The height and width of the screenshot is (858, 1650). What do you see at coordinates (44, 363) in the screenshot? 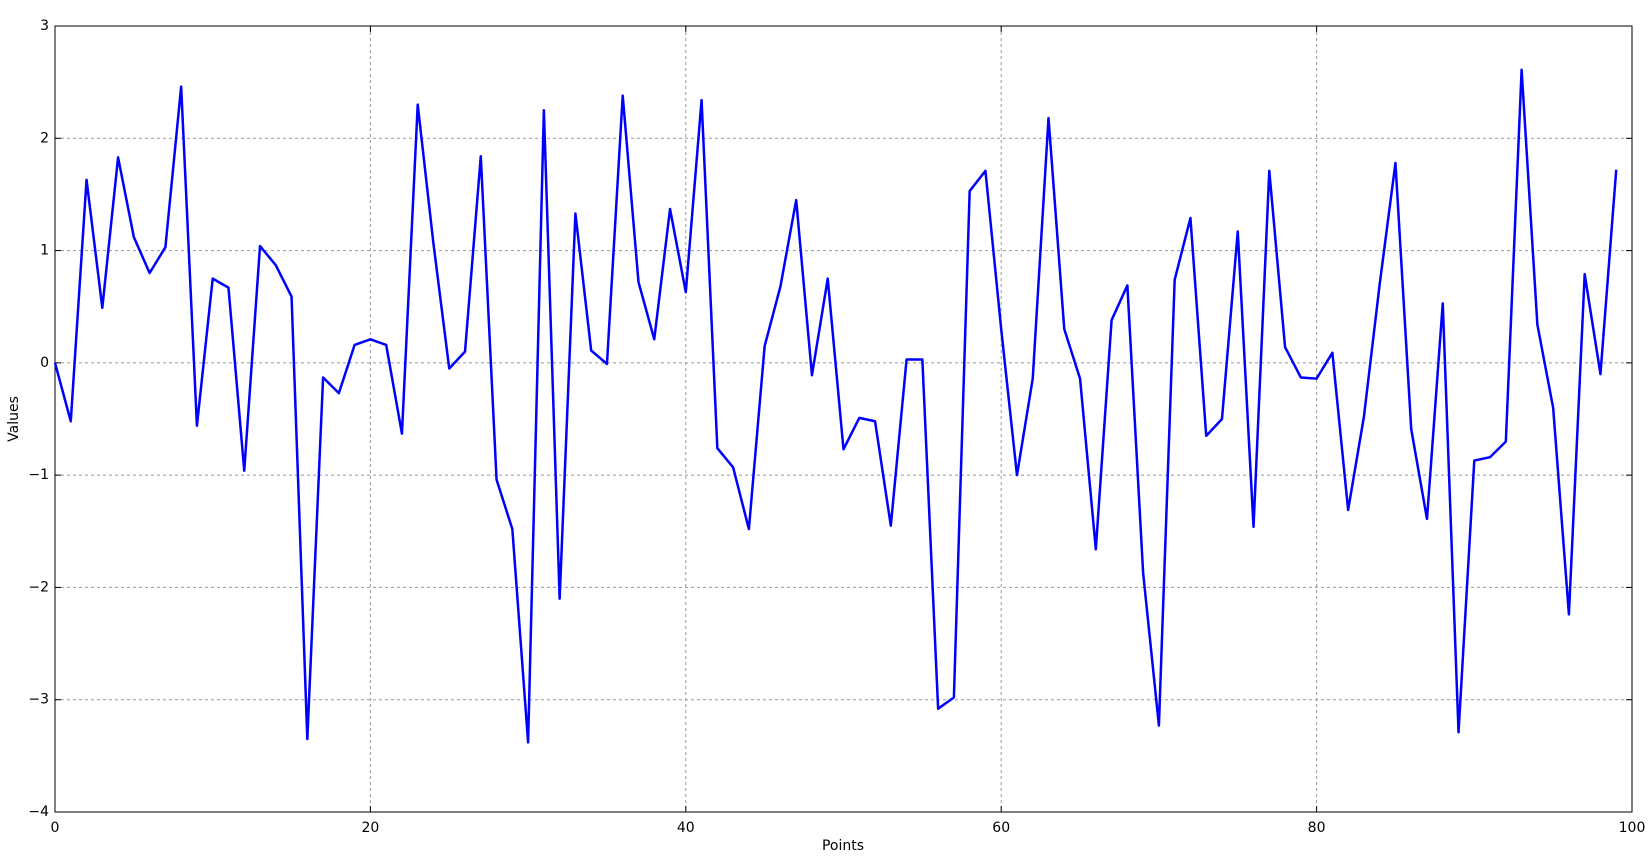
I see `y-tick-label: 0` at bounding box center [44, 363].